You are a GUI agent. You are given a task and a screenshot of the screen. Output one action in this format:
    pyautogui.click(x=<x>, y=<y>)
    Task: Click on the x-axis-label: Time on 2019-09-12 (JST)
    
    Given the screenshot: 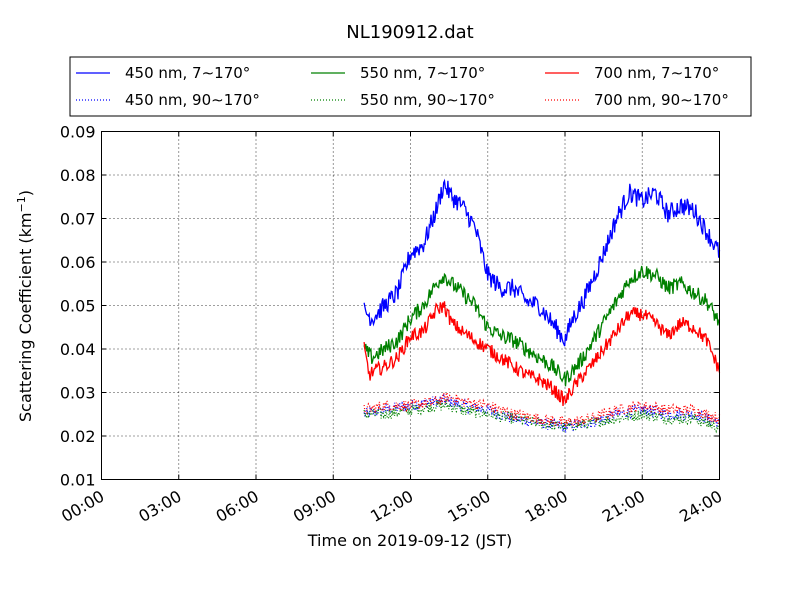 What is the action you would take?
    pyautogui.click(x=409, y=540)
    